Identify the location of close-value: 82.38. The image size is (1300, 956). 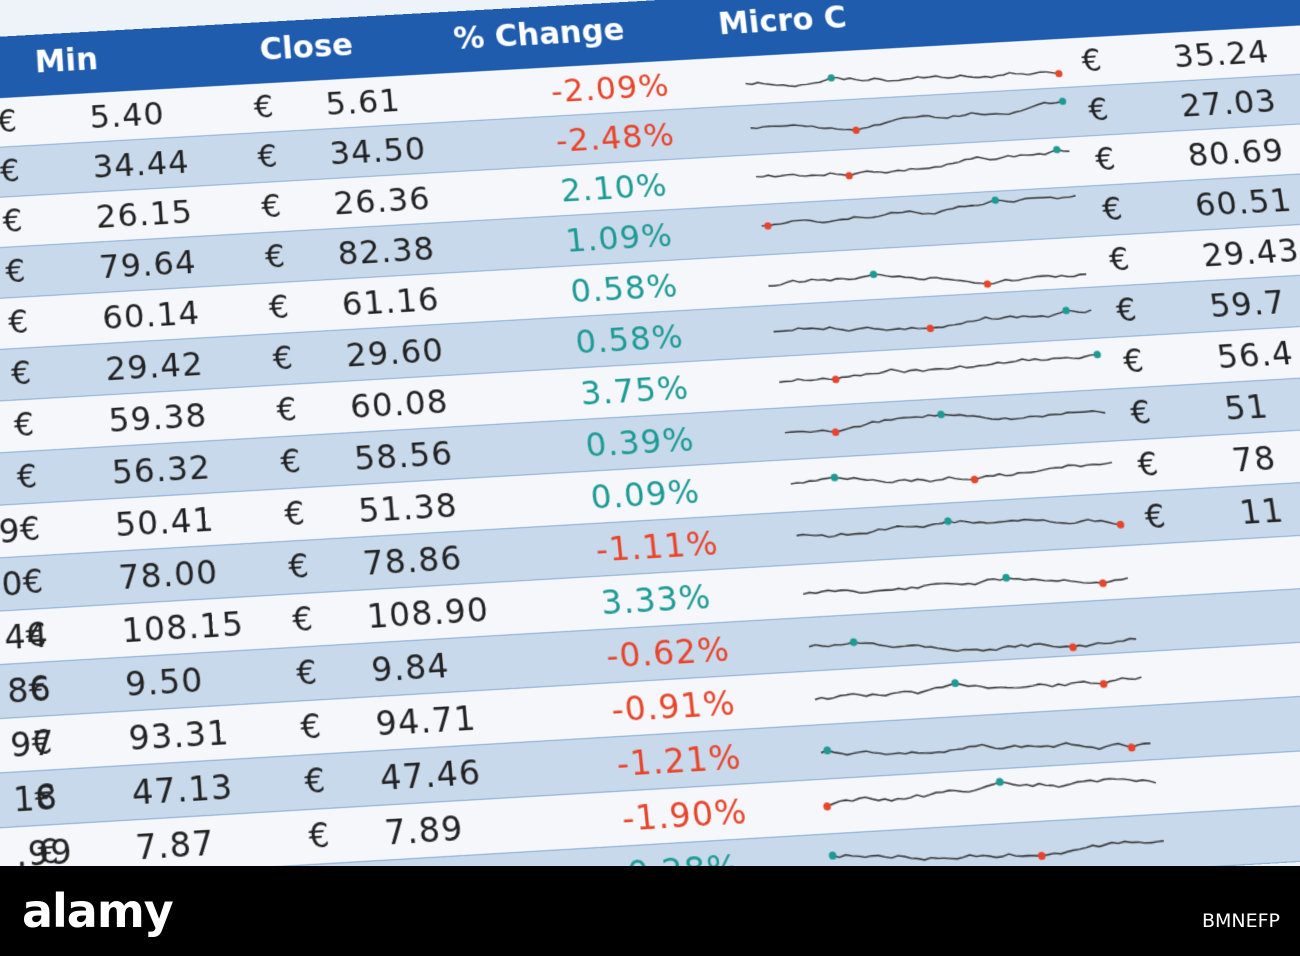
(386, 251).